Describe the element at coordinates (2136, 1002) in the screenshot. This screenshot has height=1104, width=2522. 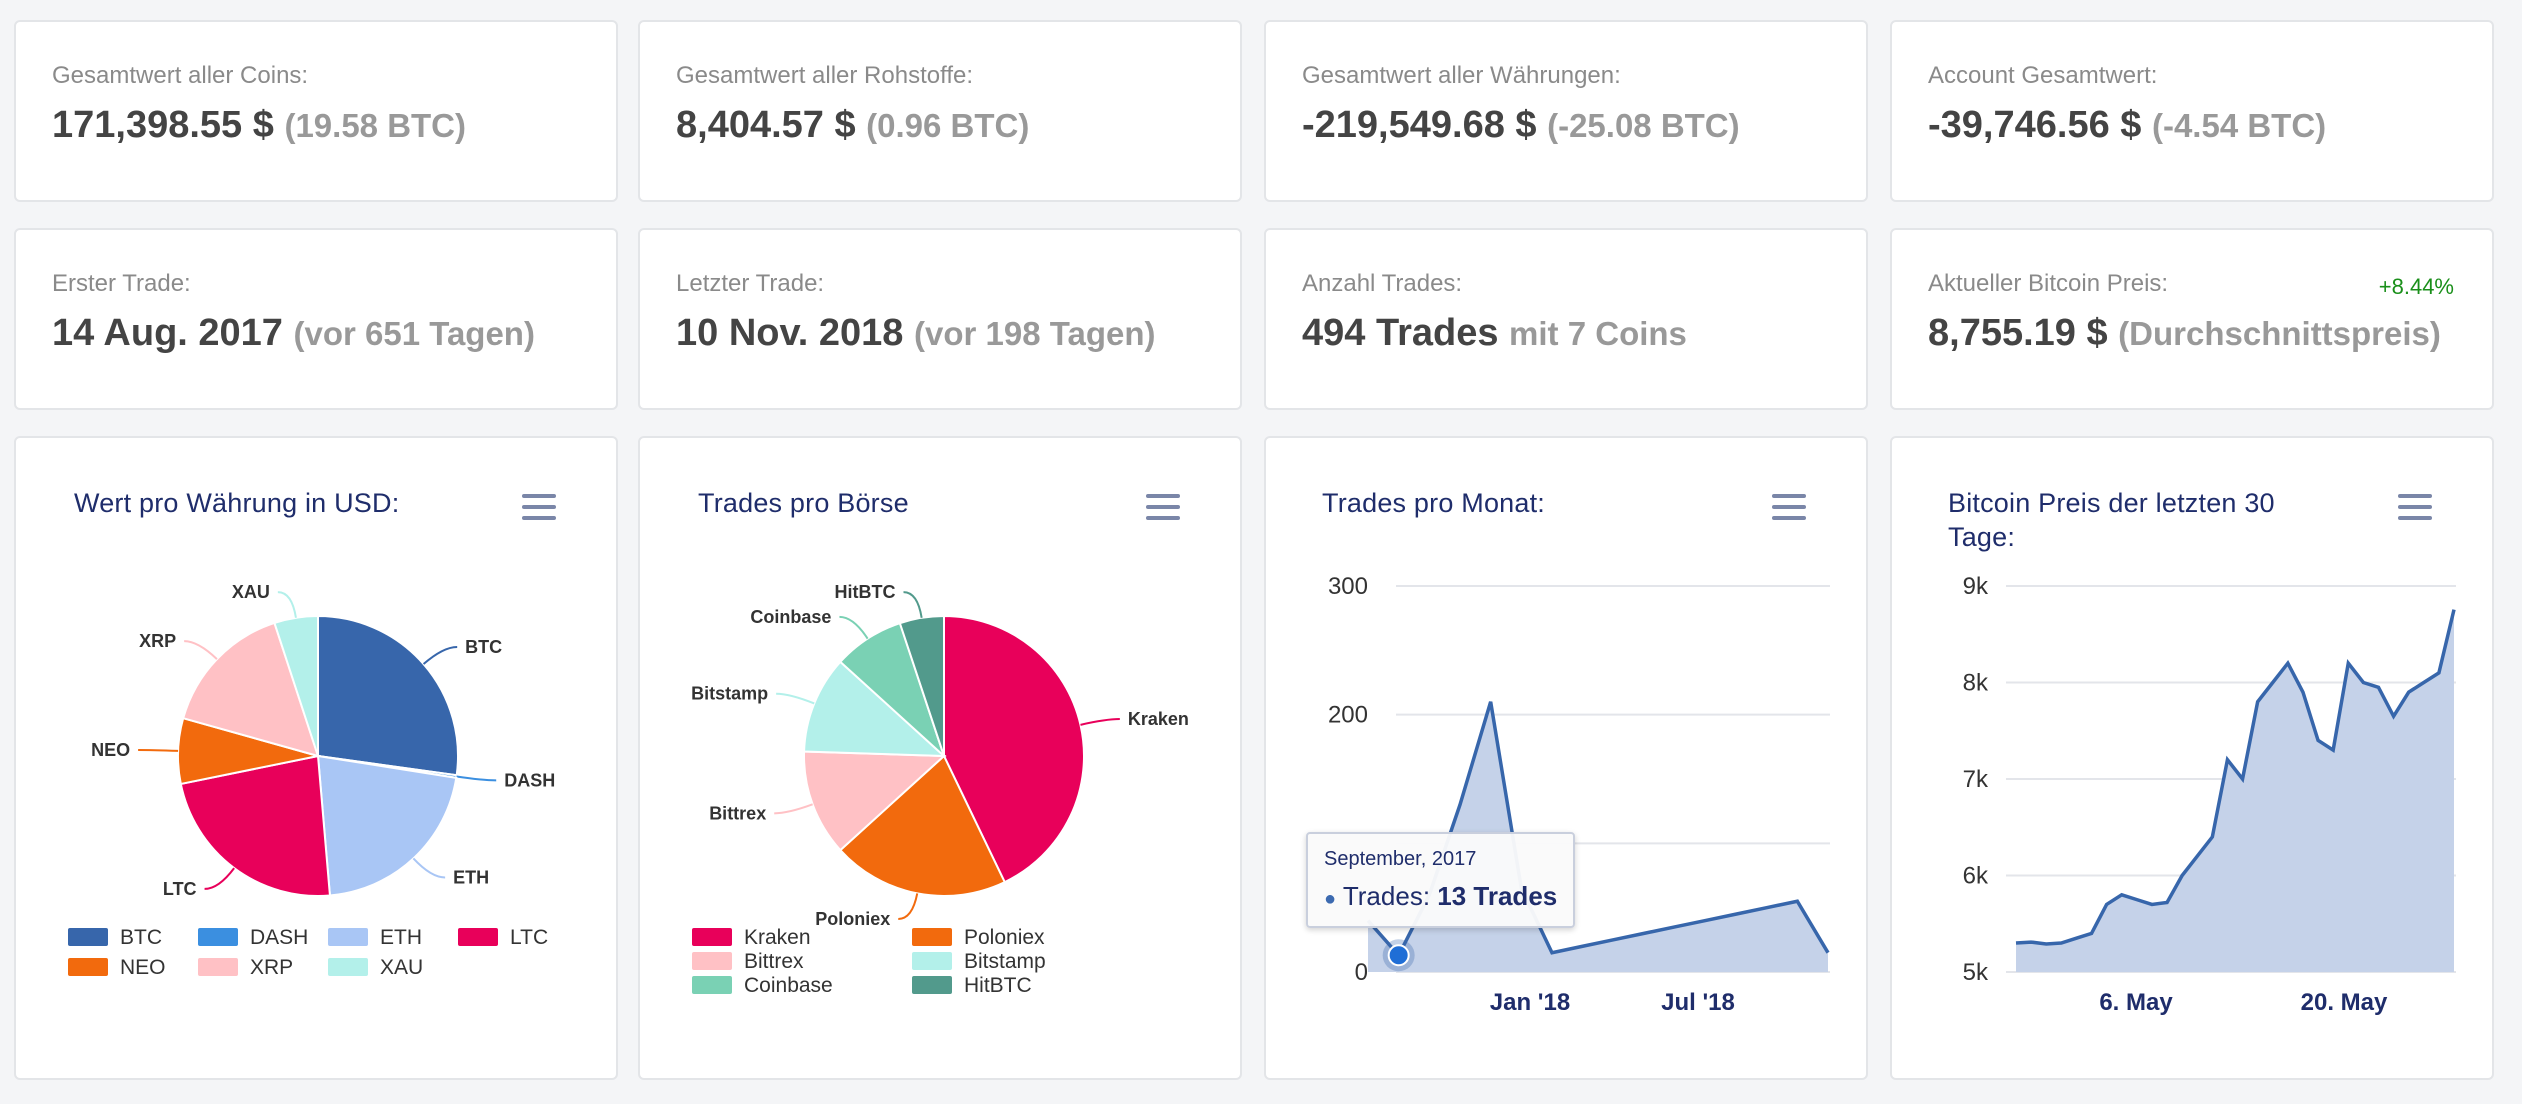
I see `x-tick-label: 6. May` at that location.